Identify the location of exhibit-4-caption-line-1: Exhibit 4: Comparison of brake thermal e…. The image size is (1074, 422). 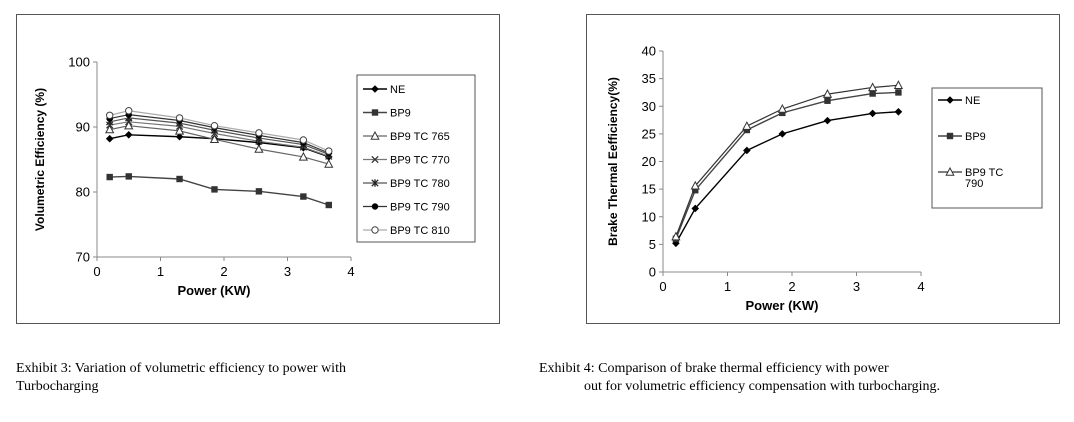
(714, 368).